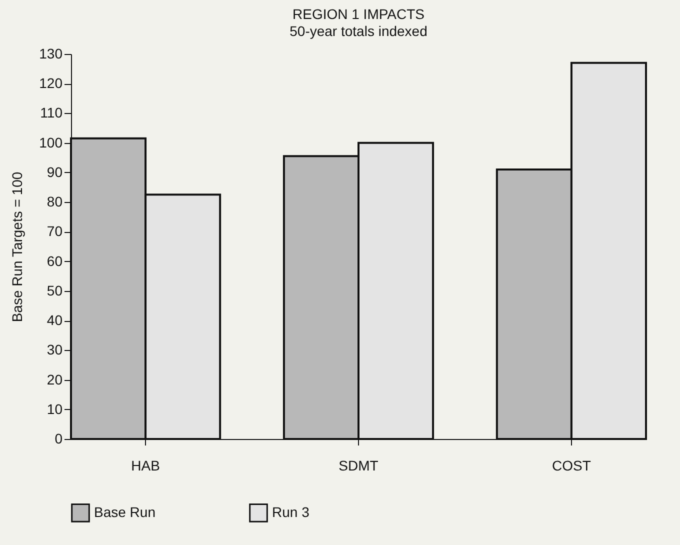 The image size is (680, 545). I want to click on y-tick-label: 40, so click(54, 320).